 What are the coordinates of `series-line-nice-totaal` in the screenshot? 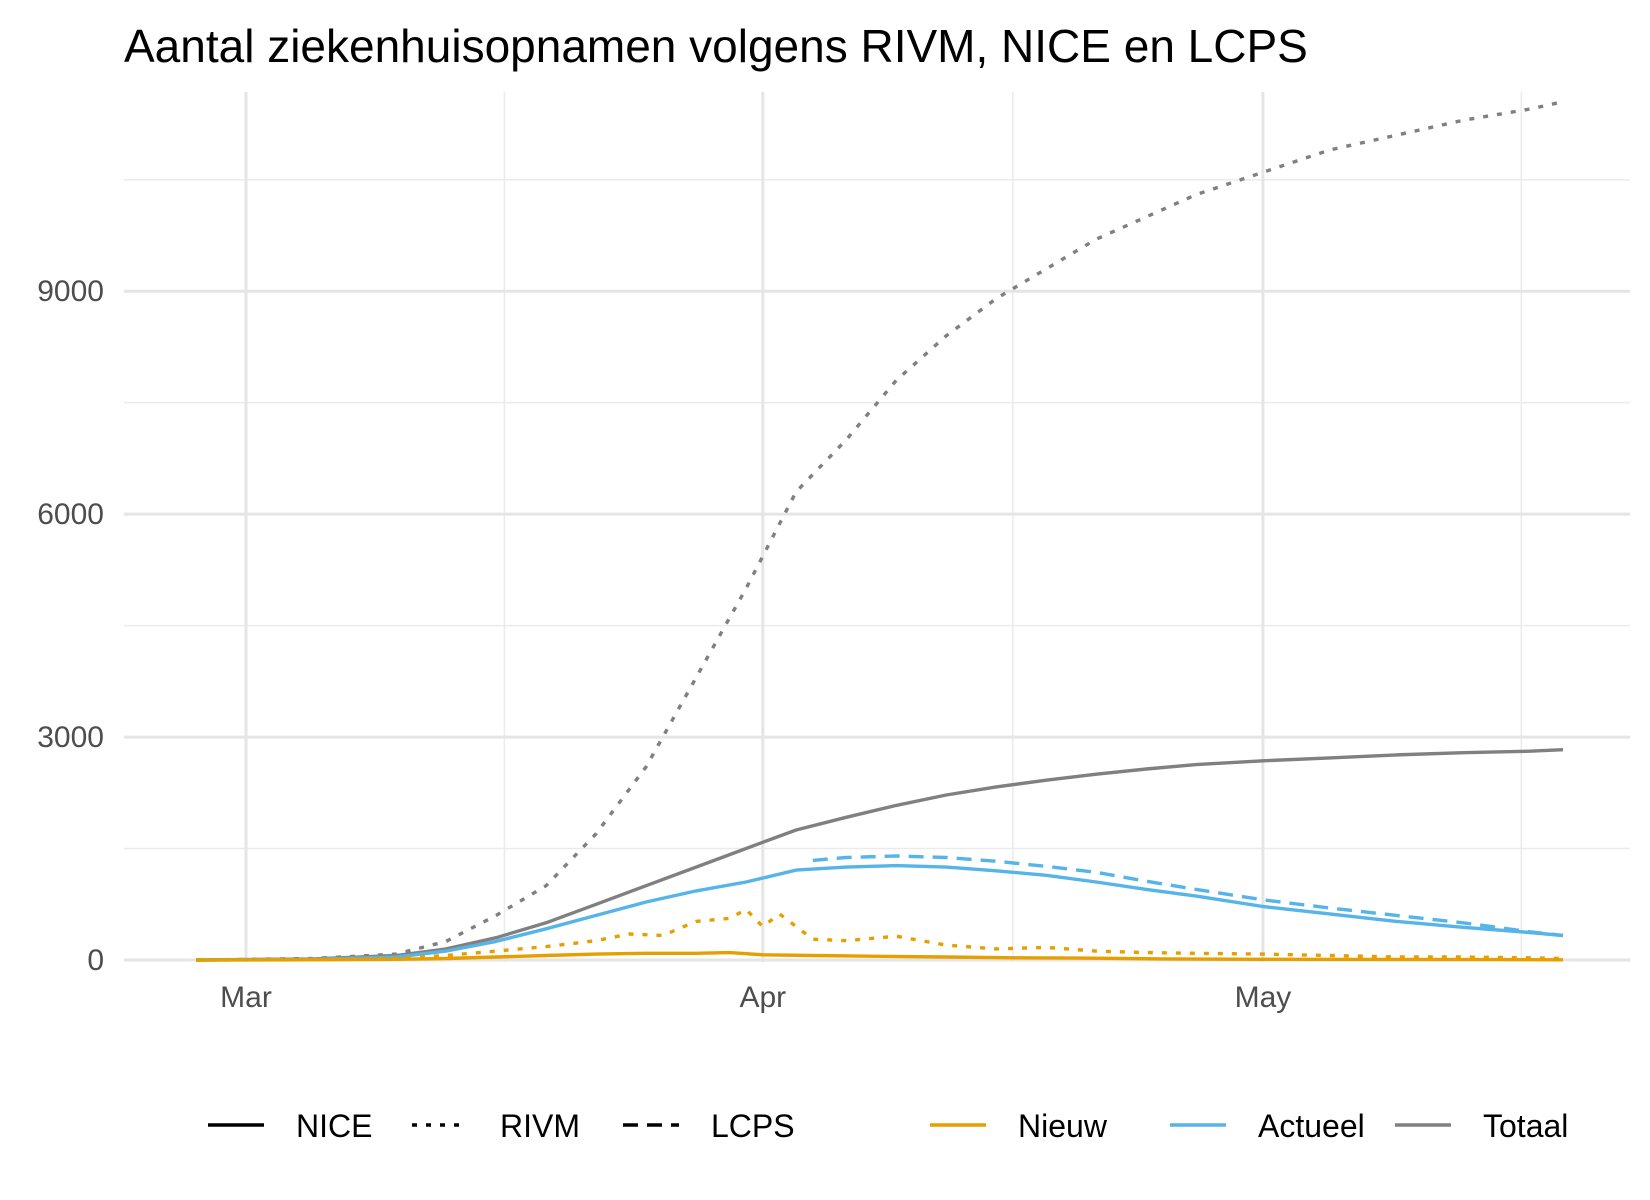 It's located at (879, 855).